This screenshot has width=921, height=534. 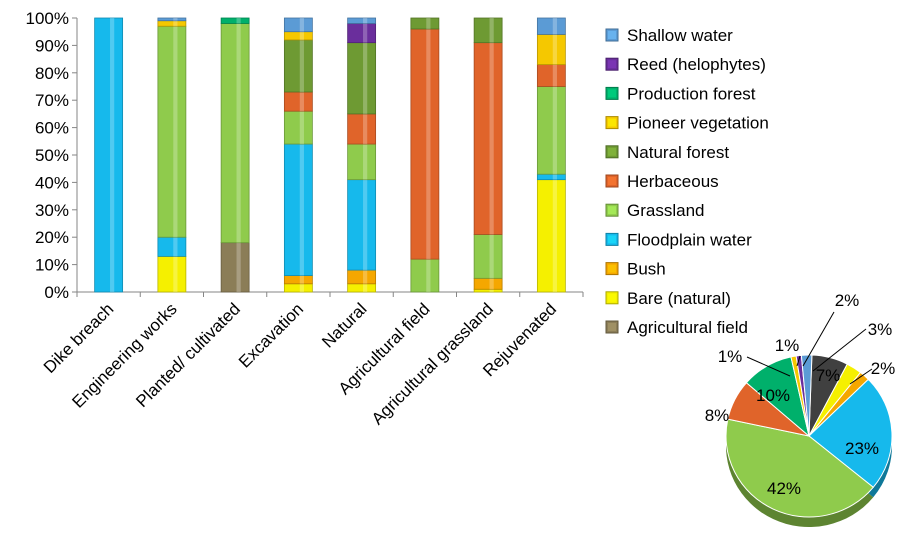 What do you see at coordinates (678, 152) in the screenshot?
I see `legend-label: Natural forest` at bounding box center [678, 152].